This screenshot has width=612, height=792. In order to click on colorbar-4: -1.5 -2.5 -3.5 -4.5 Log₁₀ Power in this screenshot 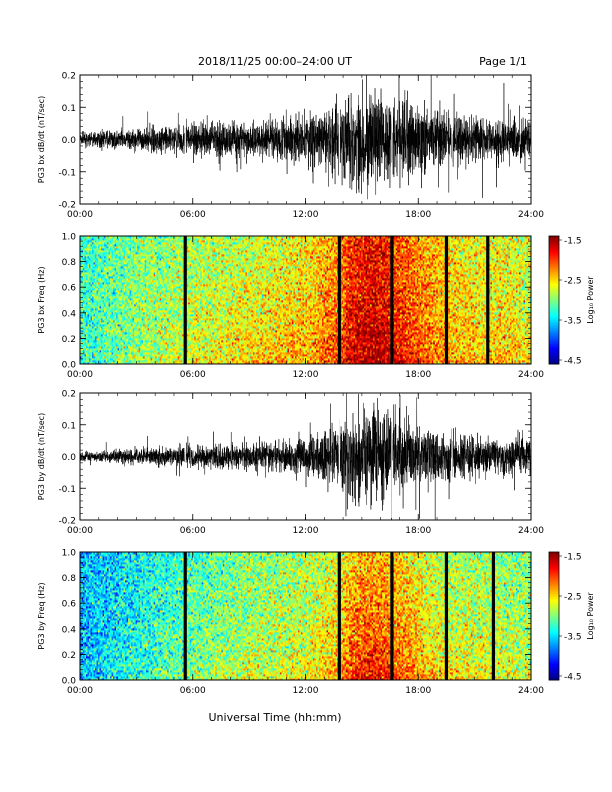, I will do `click(571, 617)`.